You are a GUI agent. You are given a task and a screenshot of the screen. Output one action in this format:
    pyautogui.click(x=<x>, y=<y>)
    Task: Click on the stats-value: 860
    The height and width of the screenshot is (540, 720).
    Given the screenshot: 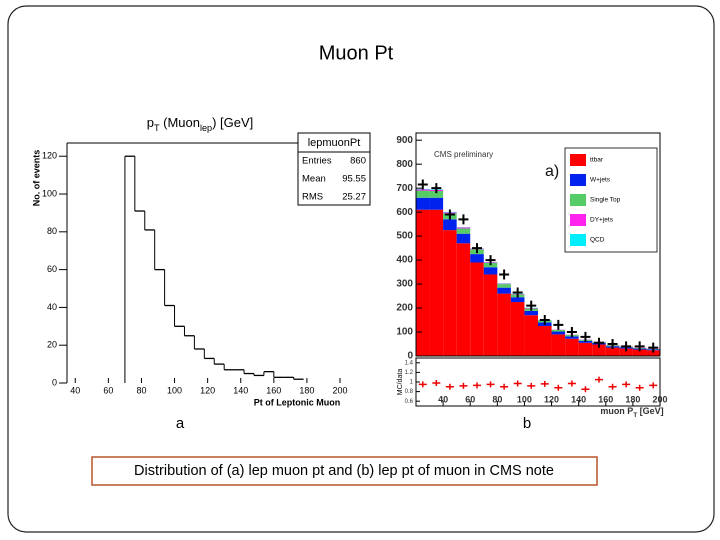 What is the action you would take?
    pyautogui.click(x=358, y=161)
    